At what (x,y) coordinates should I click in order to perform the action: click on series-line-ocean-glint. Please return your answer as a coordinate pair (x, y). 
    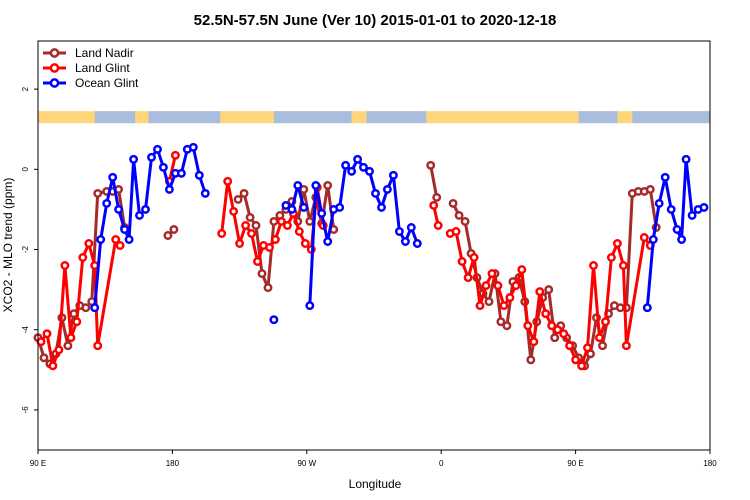
    Looking at the image, I should click on (150, 226).